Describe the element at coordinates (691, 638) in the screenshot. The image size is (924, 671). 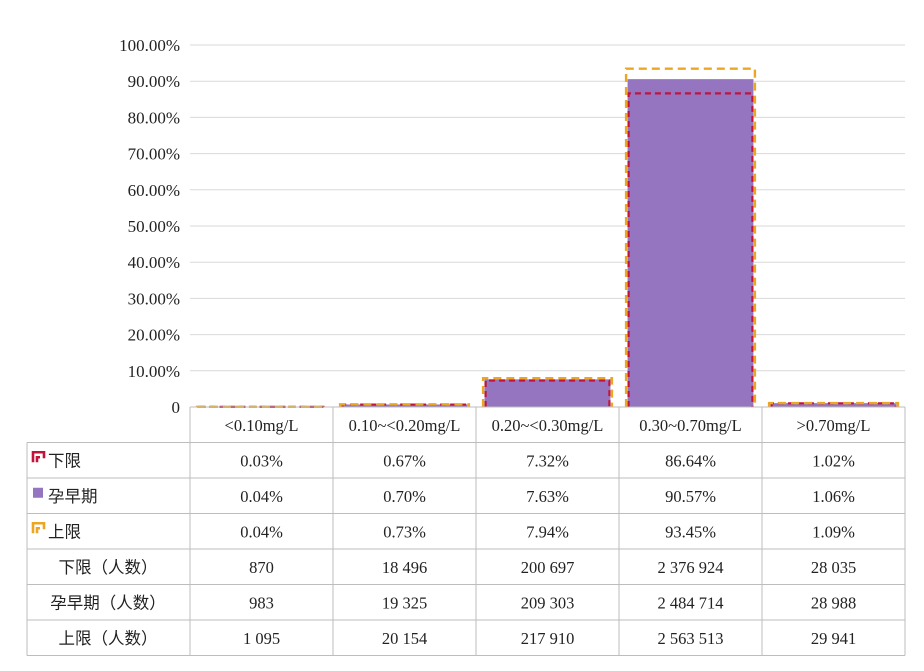
I see `count-cell: 2 563 513` at that location.